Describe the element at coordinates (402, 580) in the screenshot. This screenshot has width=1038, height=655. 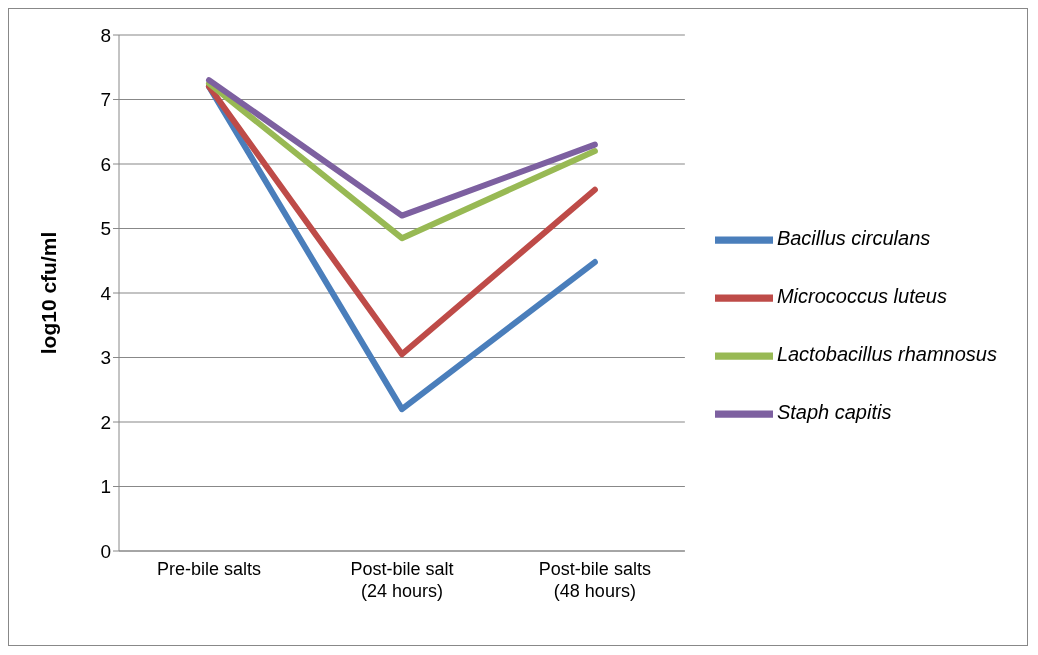
I see `x-tick-label: Post-bile salt (24 hours)` at that location.